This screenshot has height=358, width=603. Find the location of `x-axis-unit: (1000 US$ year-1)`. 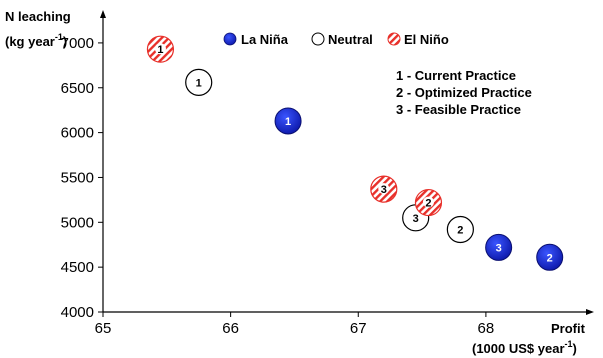

x-axis-unit: (1000 US$ year-1) is located at coordinates (524, 347).